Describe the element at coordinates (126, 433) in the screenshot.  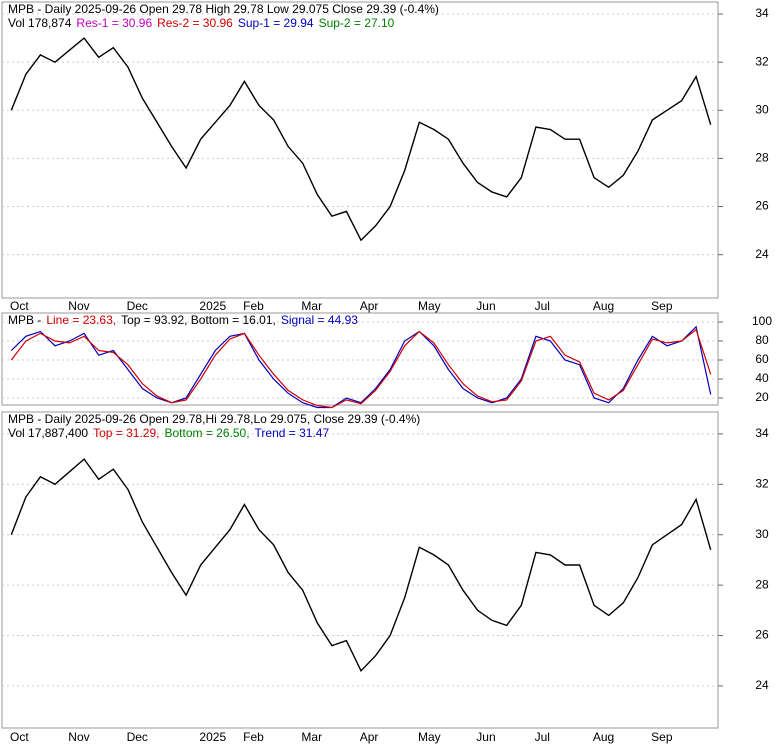
I see `header-item: Top = 31.29,` at that location.